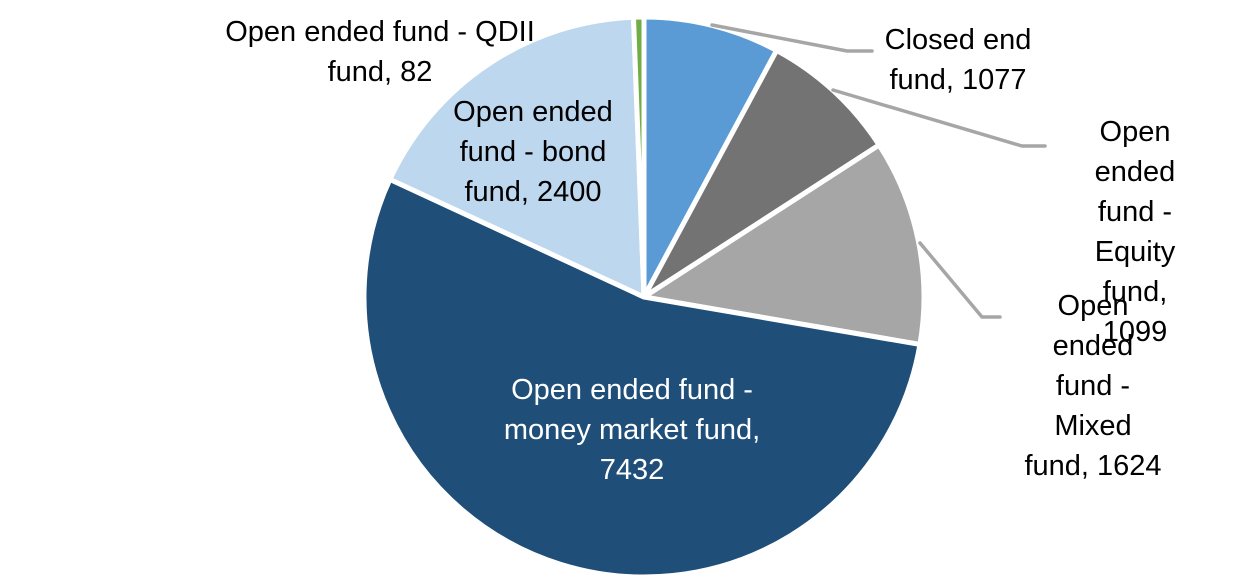 The width and height of the screenshot is (1250, 584). Describe the element at coordinates (638, 157) in the screenshot. I see `pie-slice-open-ended-fund-qdii-fund` at that location.